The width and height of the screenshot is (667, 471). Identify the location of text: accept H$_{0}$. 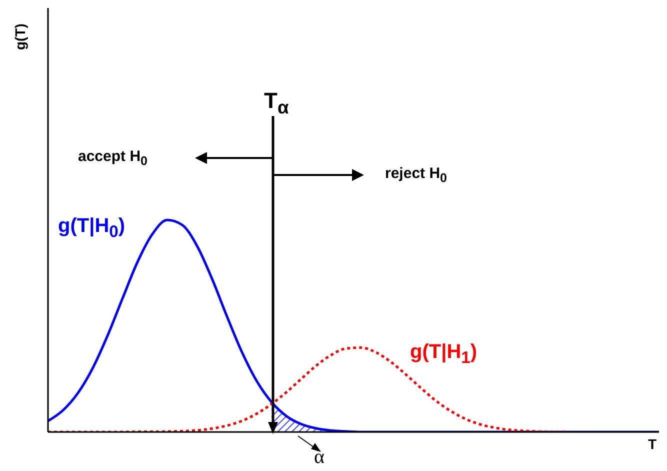
(113, 158).